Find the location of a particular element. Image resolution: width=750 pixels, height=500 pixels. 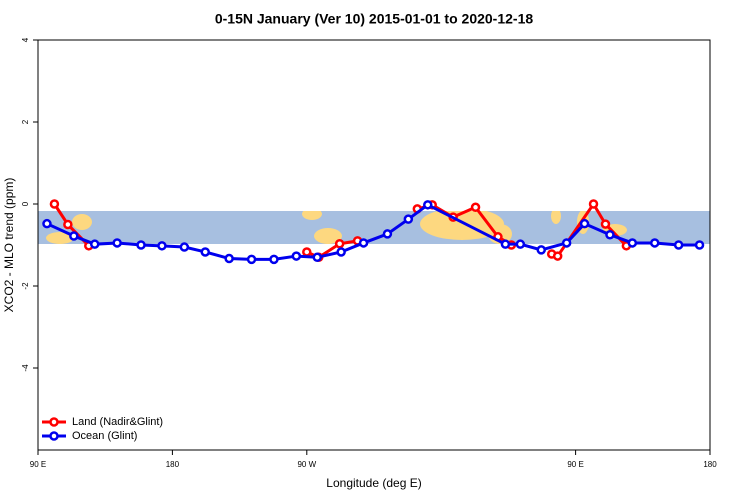

series-line is located at coordinates (373, 232).